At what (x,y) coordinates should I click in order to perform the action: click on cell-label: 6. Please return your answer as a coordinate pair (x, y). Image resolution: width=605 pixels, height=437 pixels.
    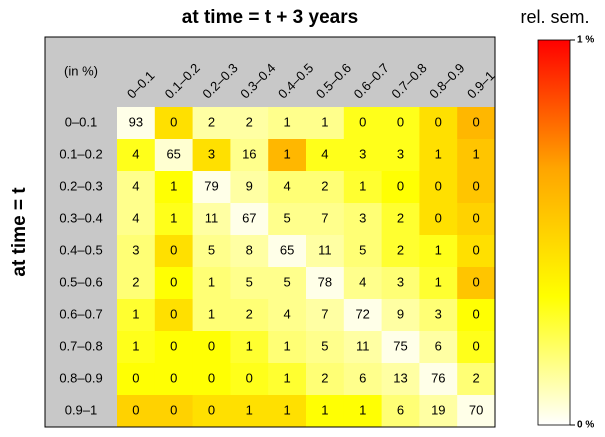
    Looking at the image, I should click on (438, 345).